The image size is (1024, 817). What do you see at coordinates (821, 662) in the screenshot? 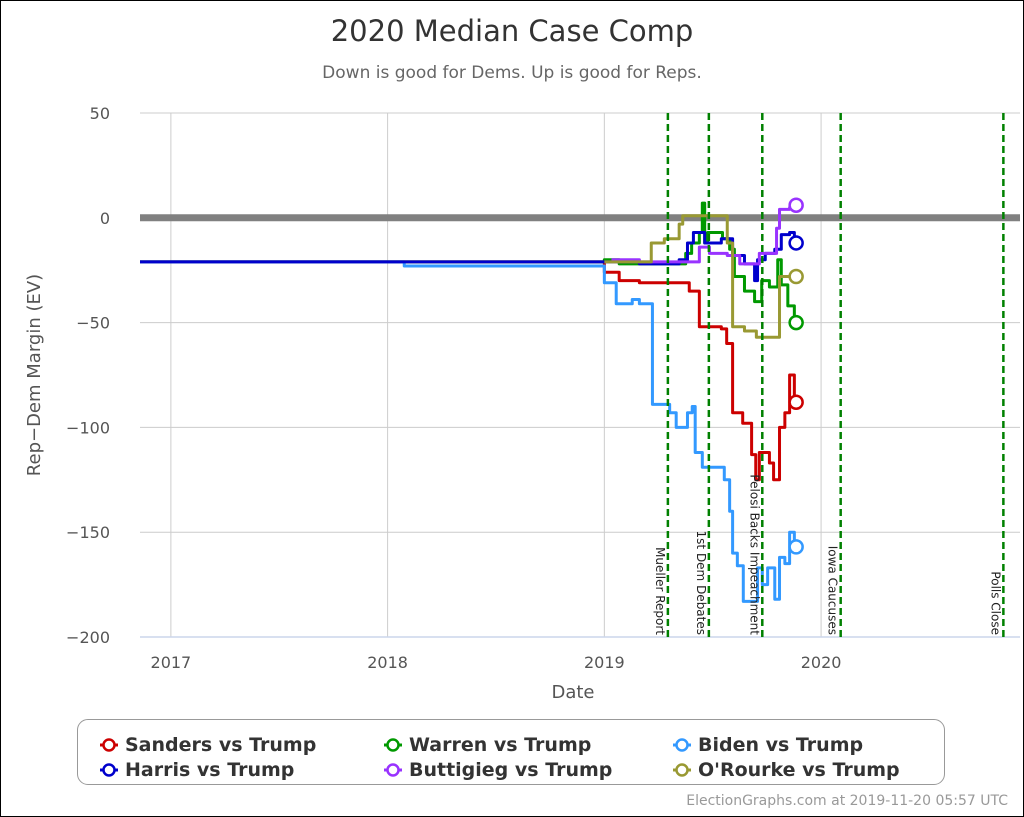
I see `x-tick-label: 2020` at bounding box center [821, 662].